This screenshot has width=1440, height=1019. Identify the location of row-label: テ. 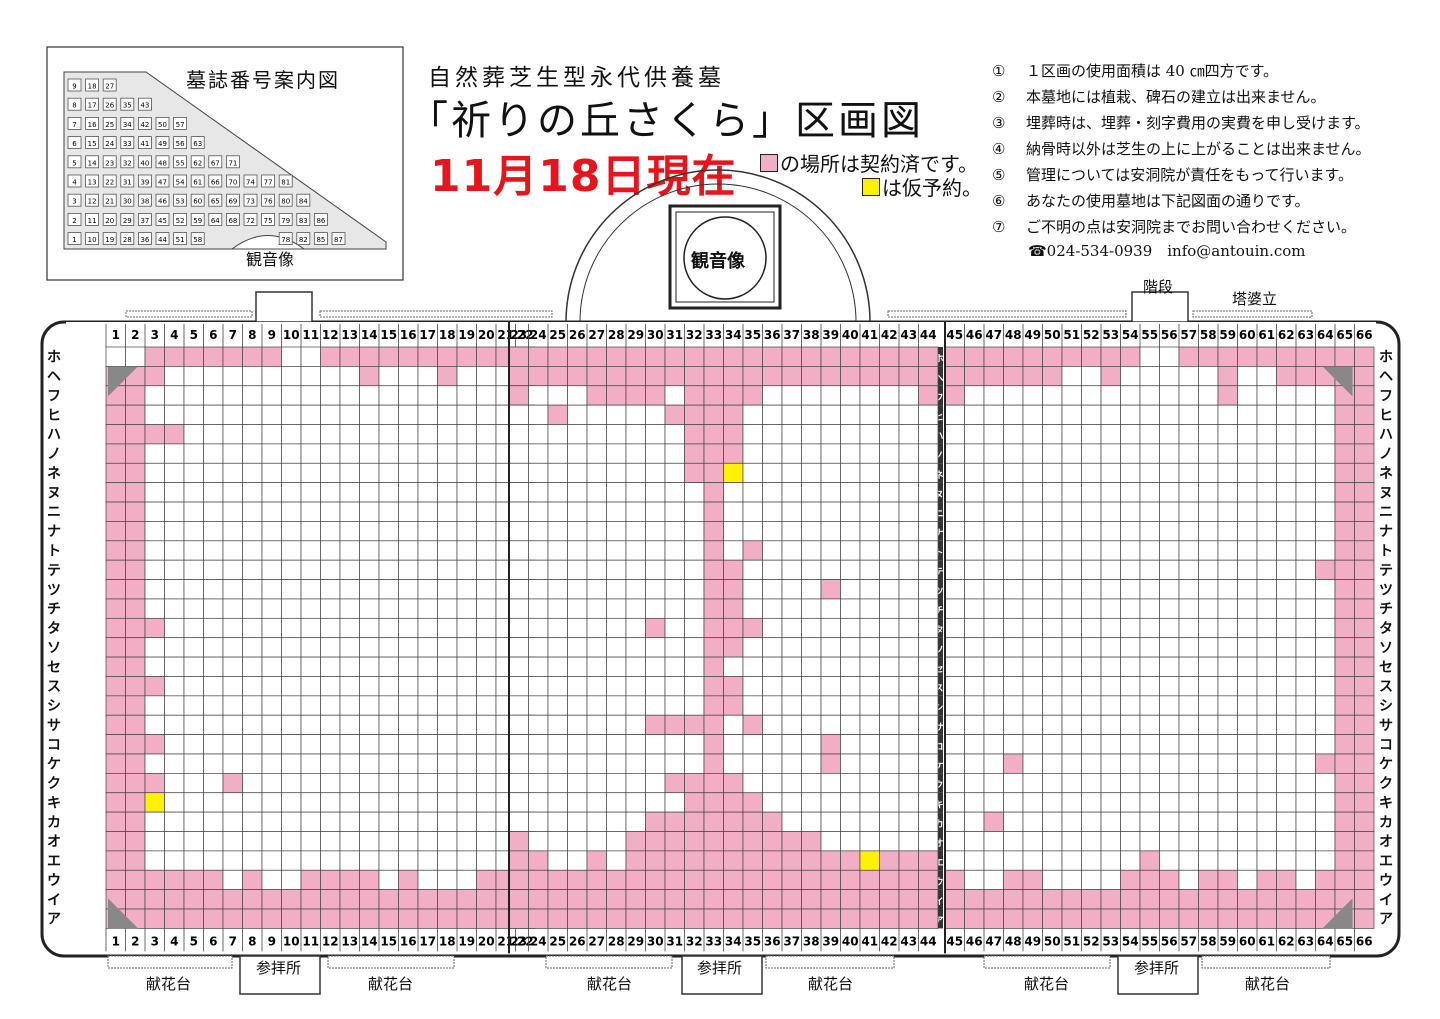
(1386, 571).